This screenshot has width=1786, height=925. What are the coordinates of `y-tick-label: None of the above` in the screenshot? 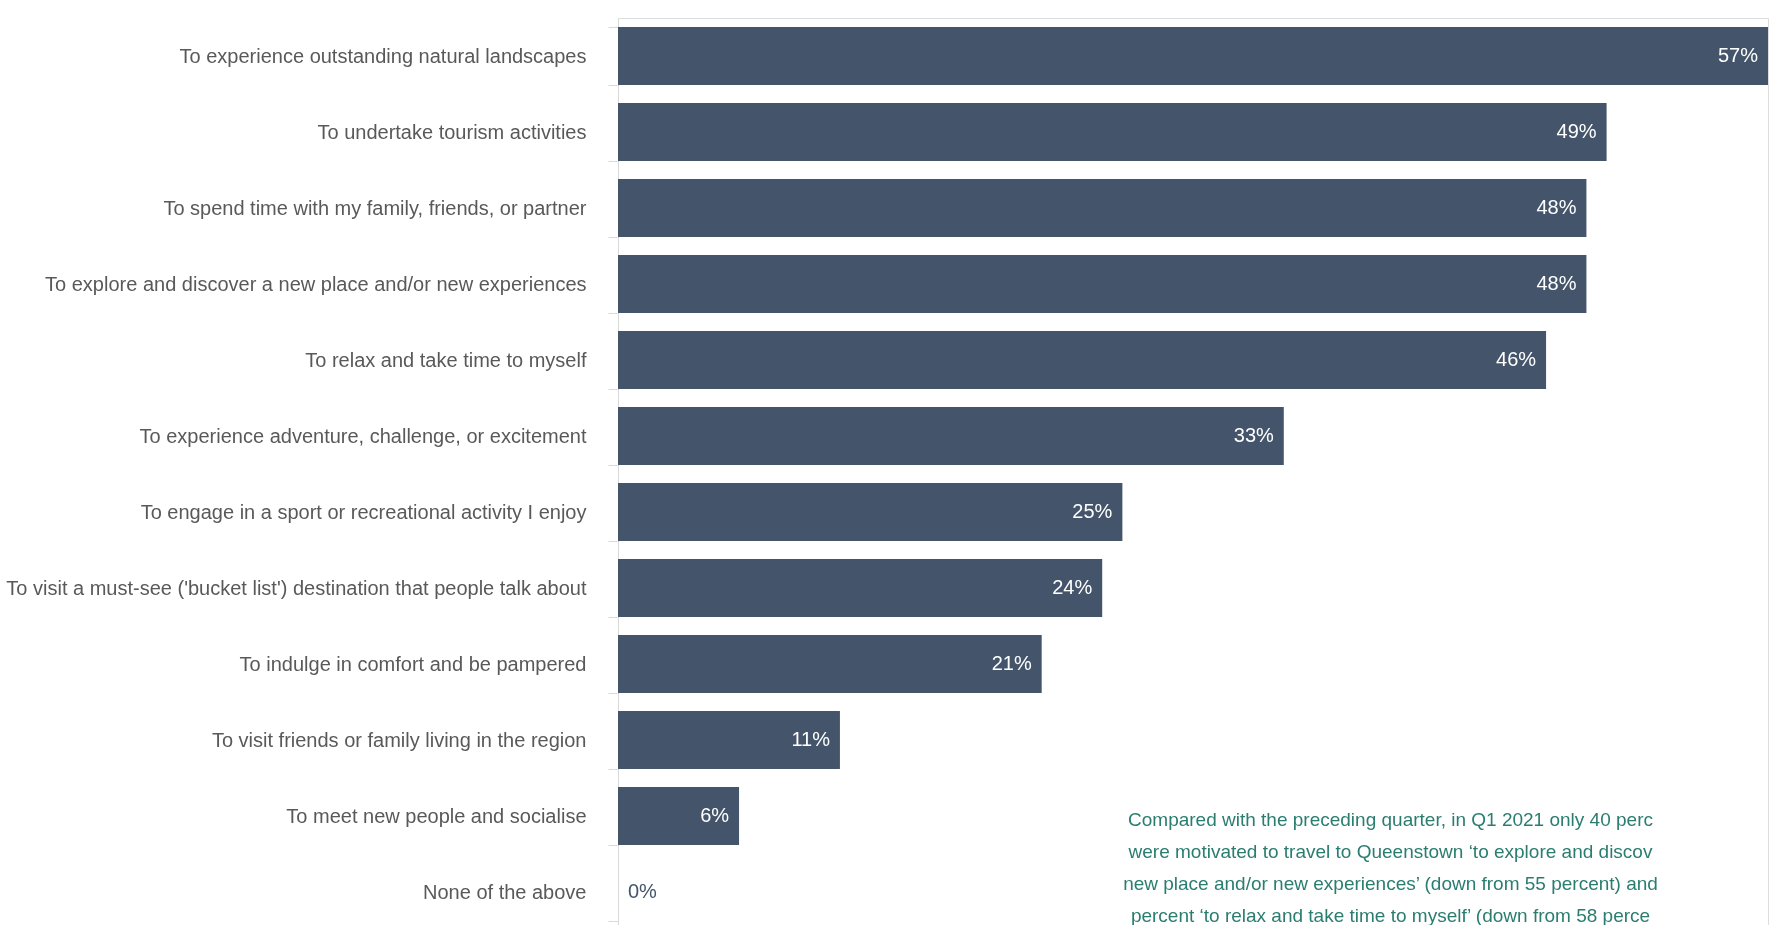 It's located at (505, 891).